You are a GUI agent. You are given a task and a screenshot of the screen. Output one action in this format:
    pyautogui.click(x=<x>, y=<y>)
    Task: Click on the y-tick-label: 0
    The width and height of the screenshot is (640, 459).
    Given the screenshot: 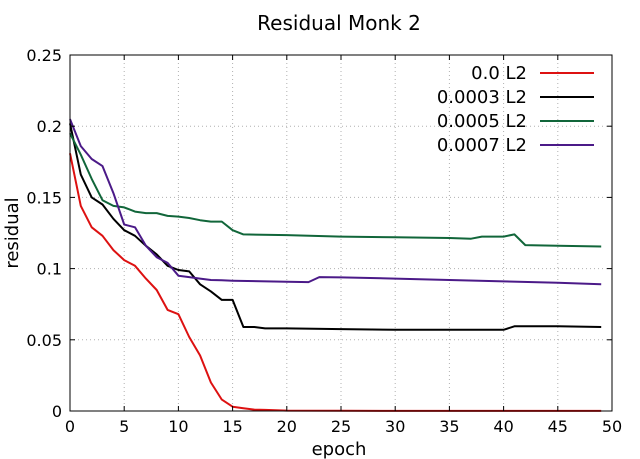 What is the action you would take?
    pyautogui.click(x=57, y=411)
    